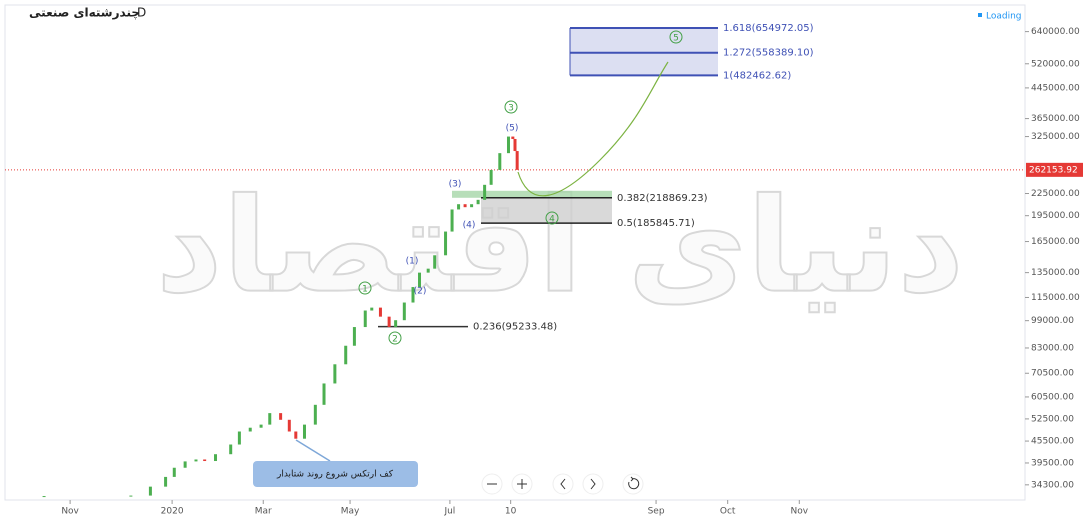 The width and height of the screenshot is (1085, 525). I want to click on y-tick-label: 195000.00, so click(1055, 216).